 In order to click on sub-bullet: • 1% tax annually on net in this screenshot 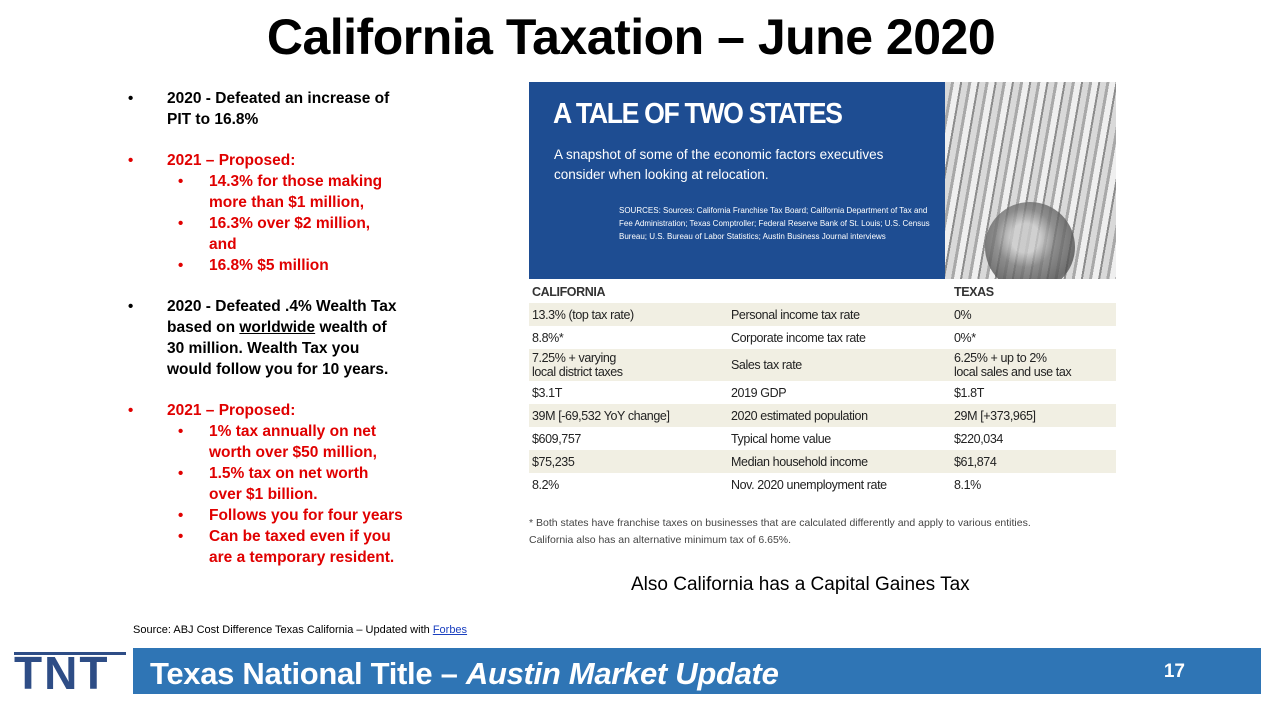, I will do `click(277, 431)`.